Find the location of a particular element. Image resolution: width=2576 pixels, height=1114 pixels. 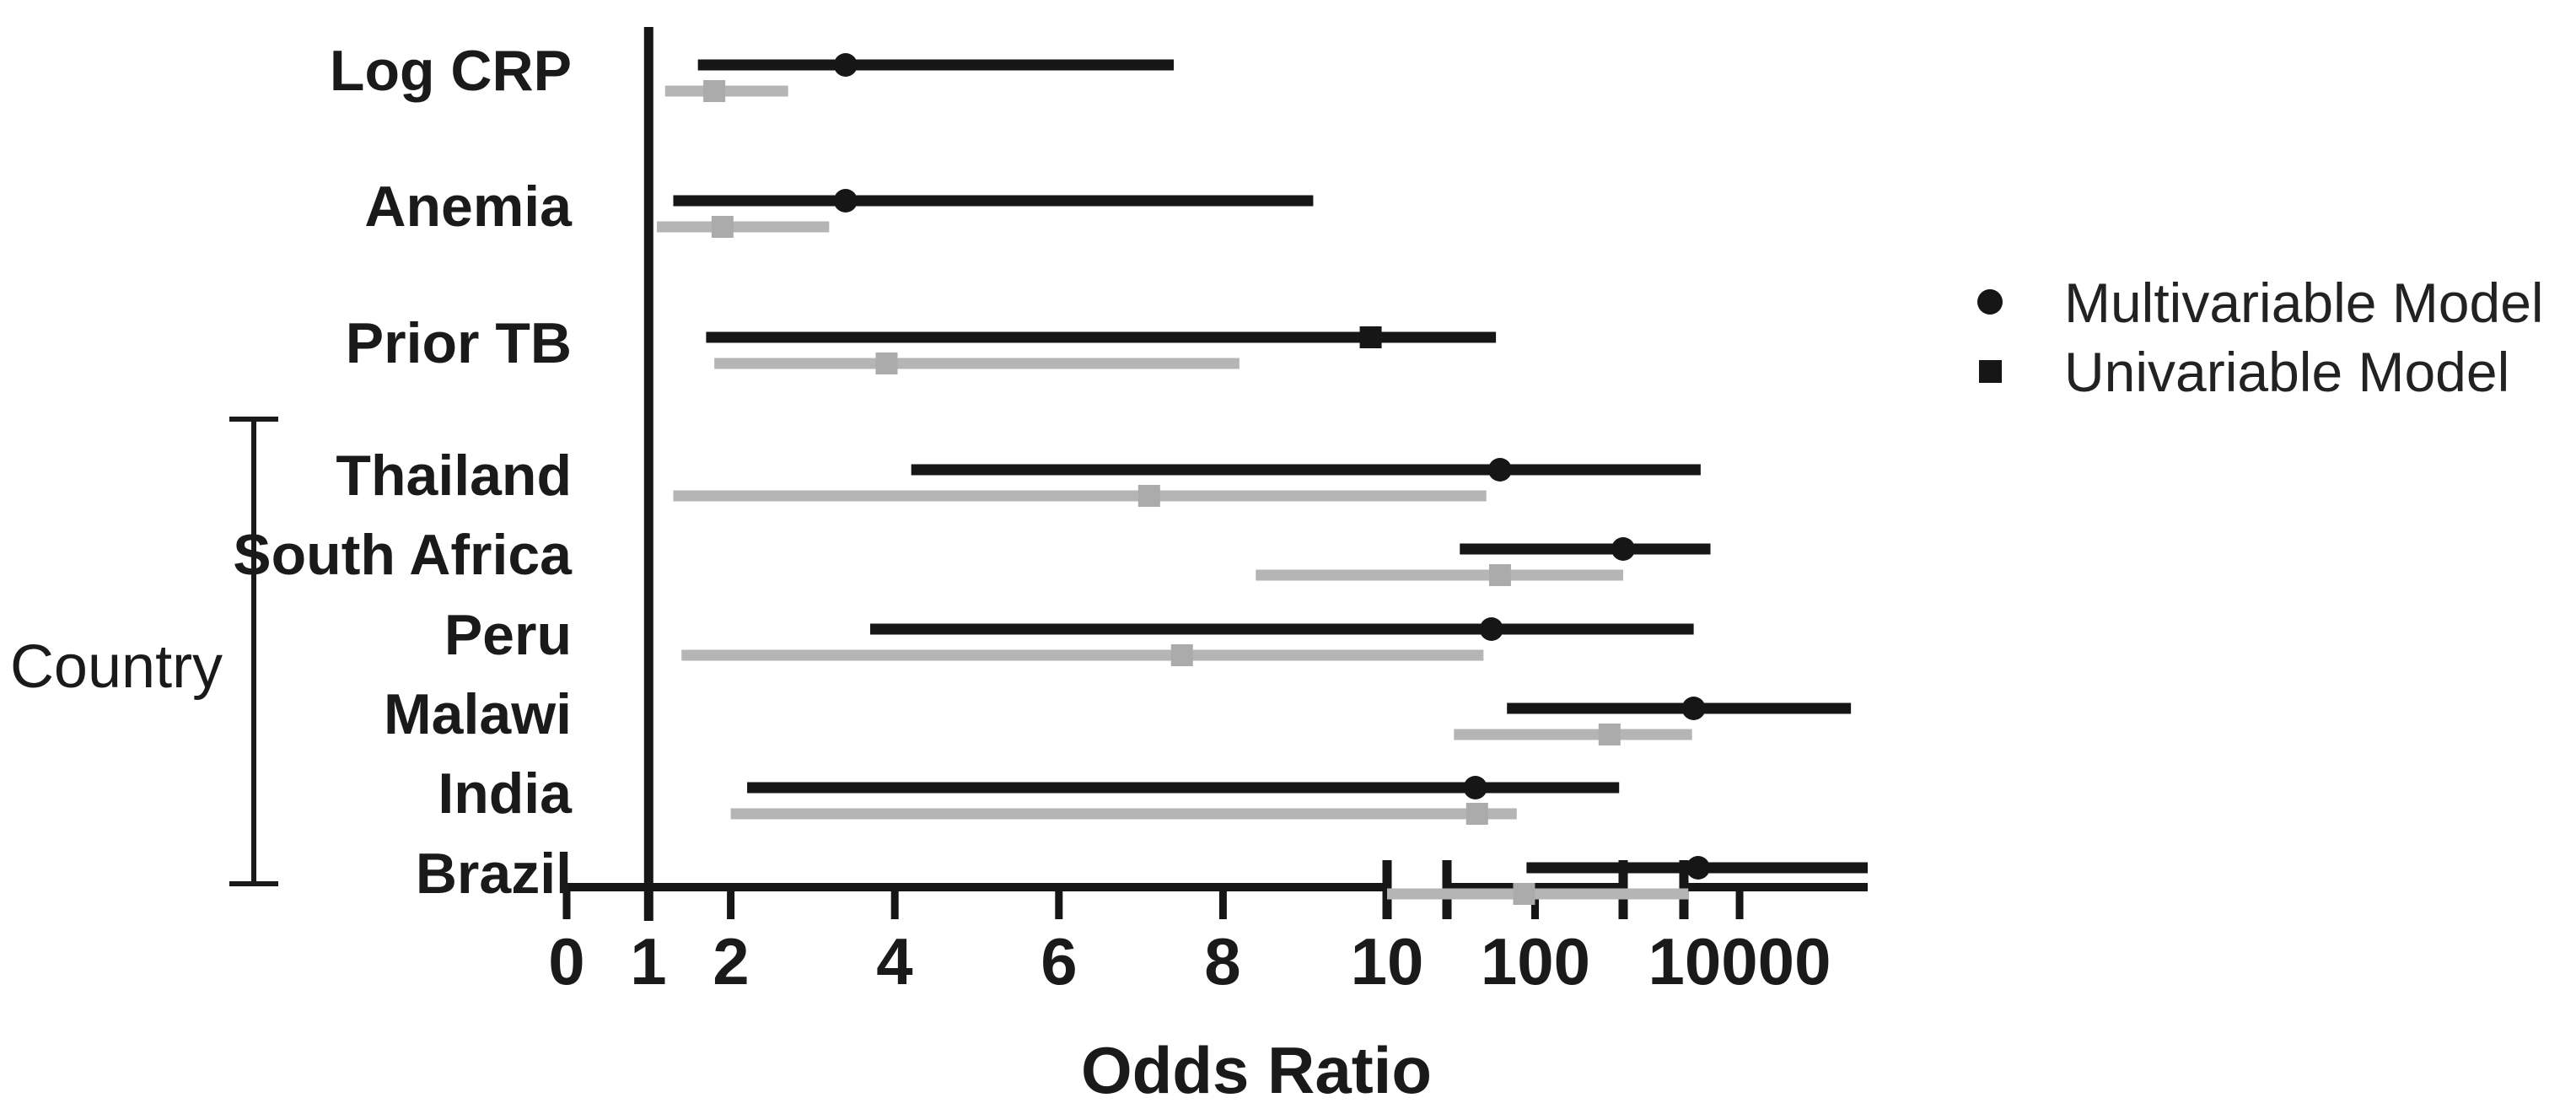

row-label-peru: Peru is located at coordinates (508, 635).